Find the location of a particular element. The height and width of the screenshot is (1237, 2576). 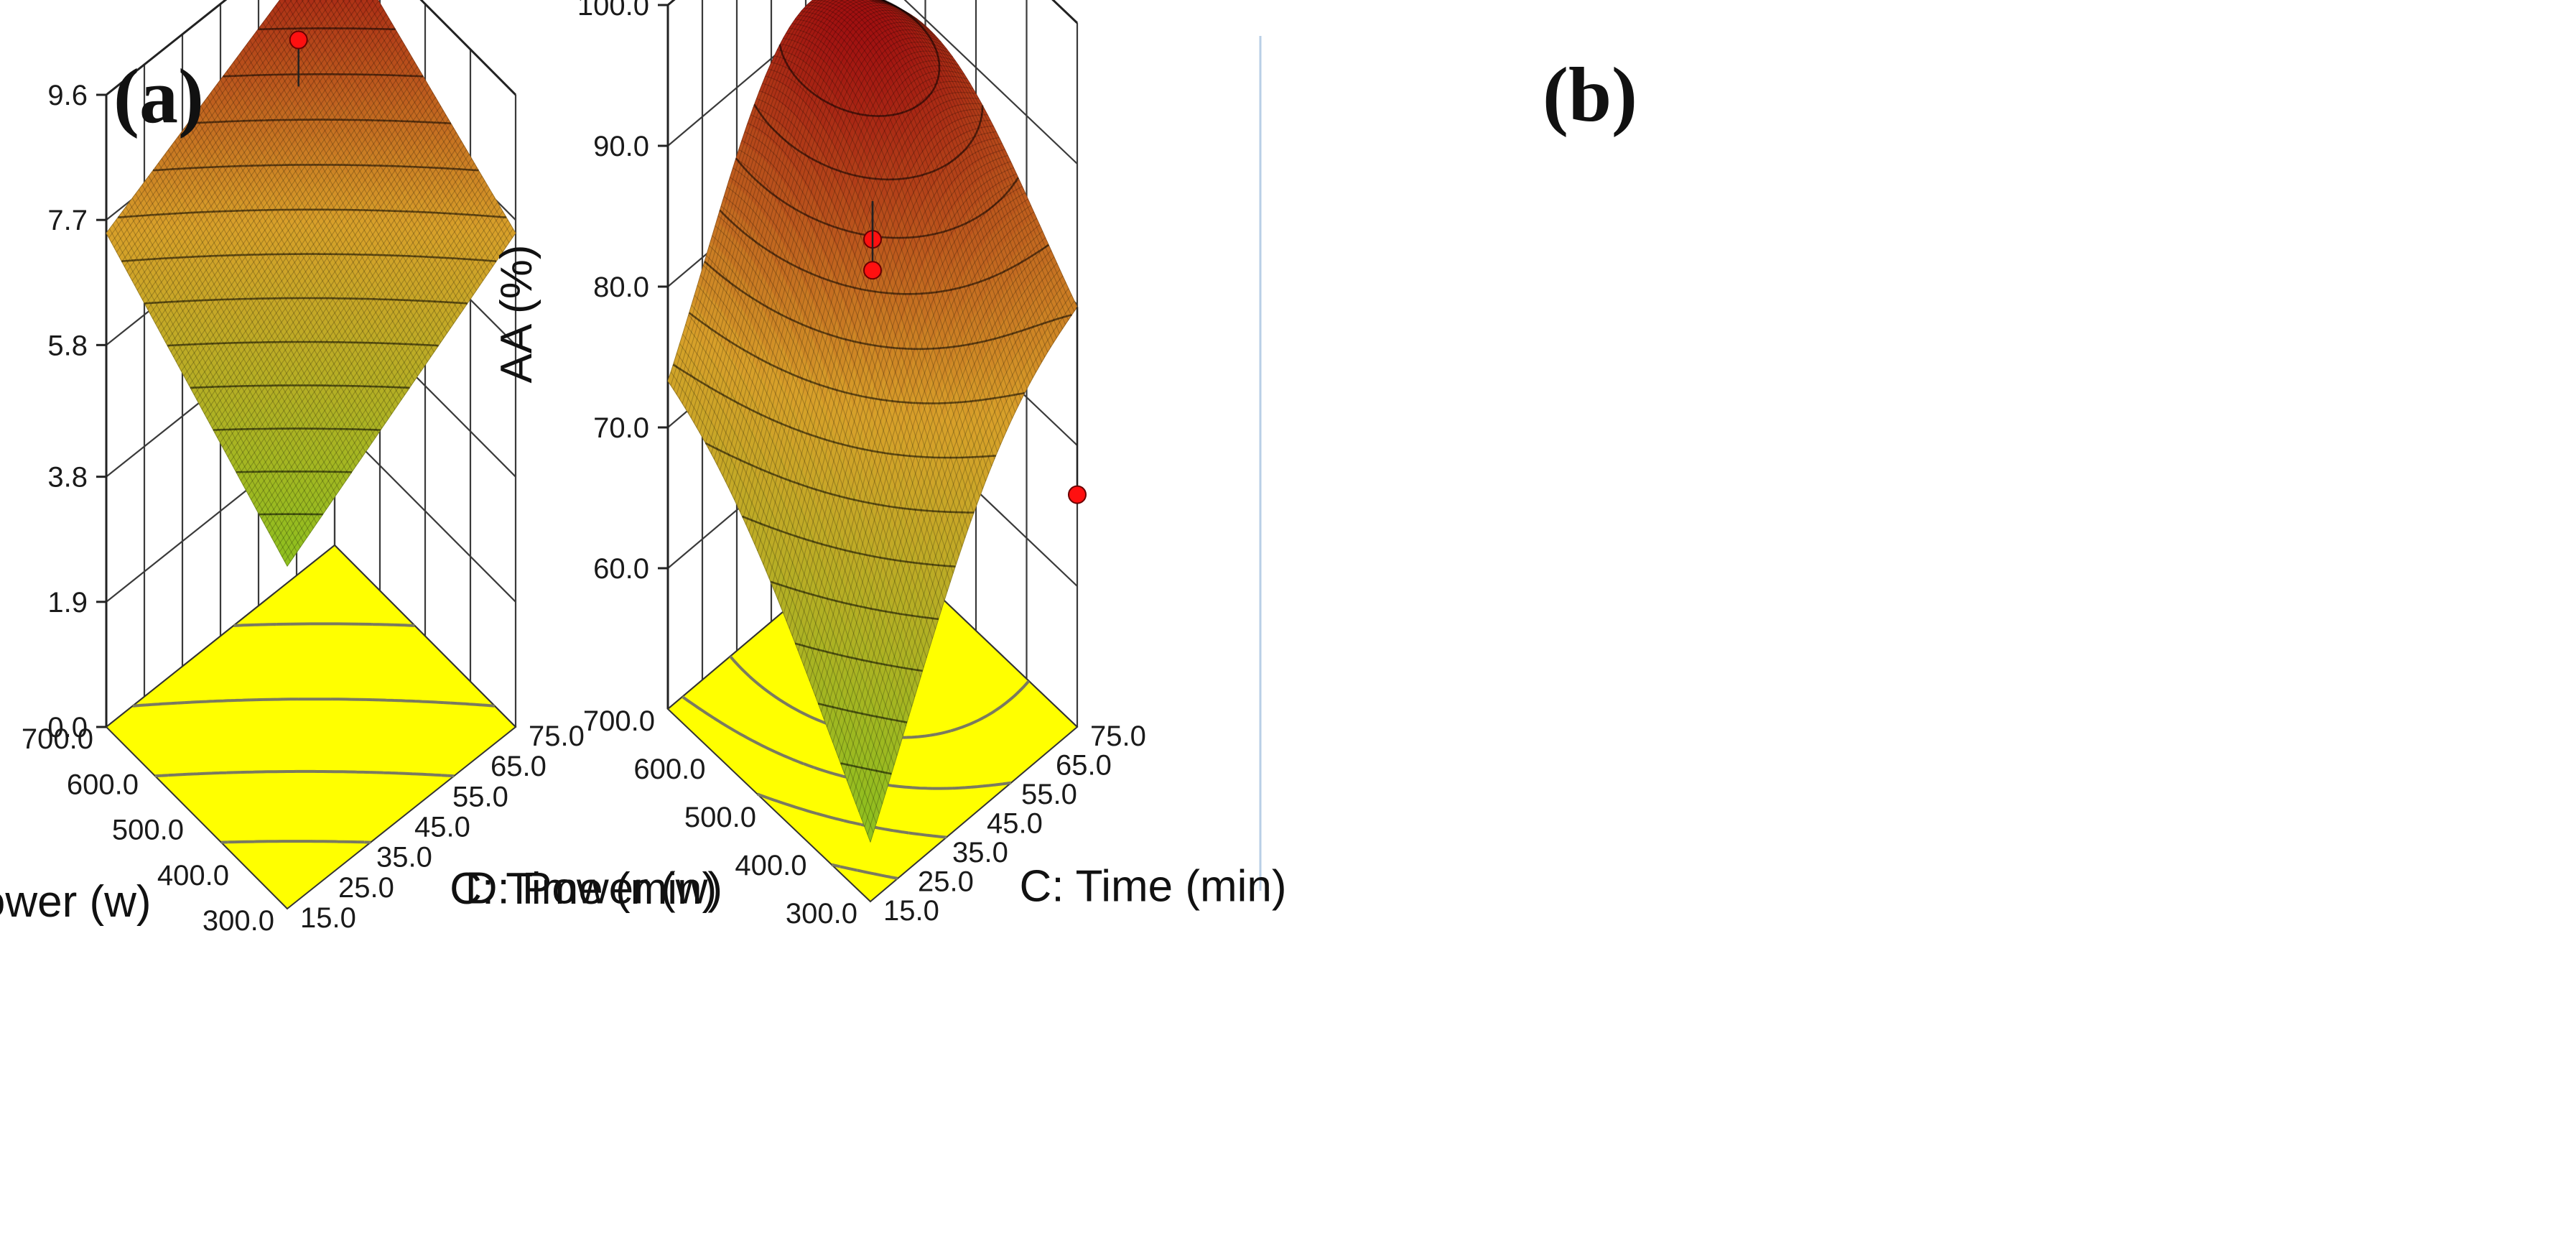

response-surface is located at coordinates (311, 283).